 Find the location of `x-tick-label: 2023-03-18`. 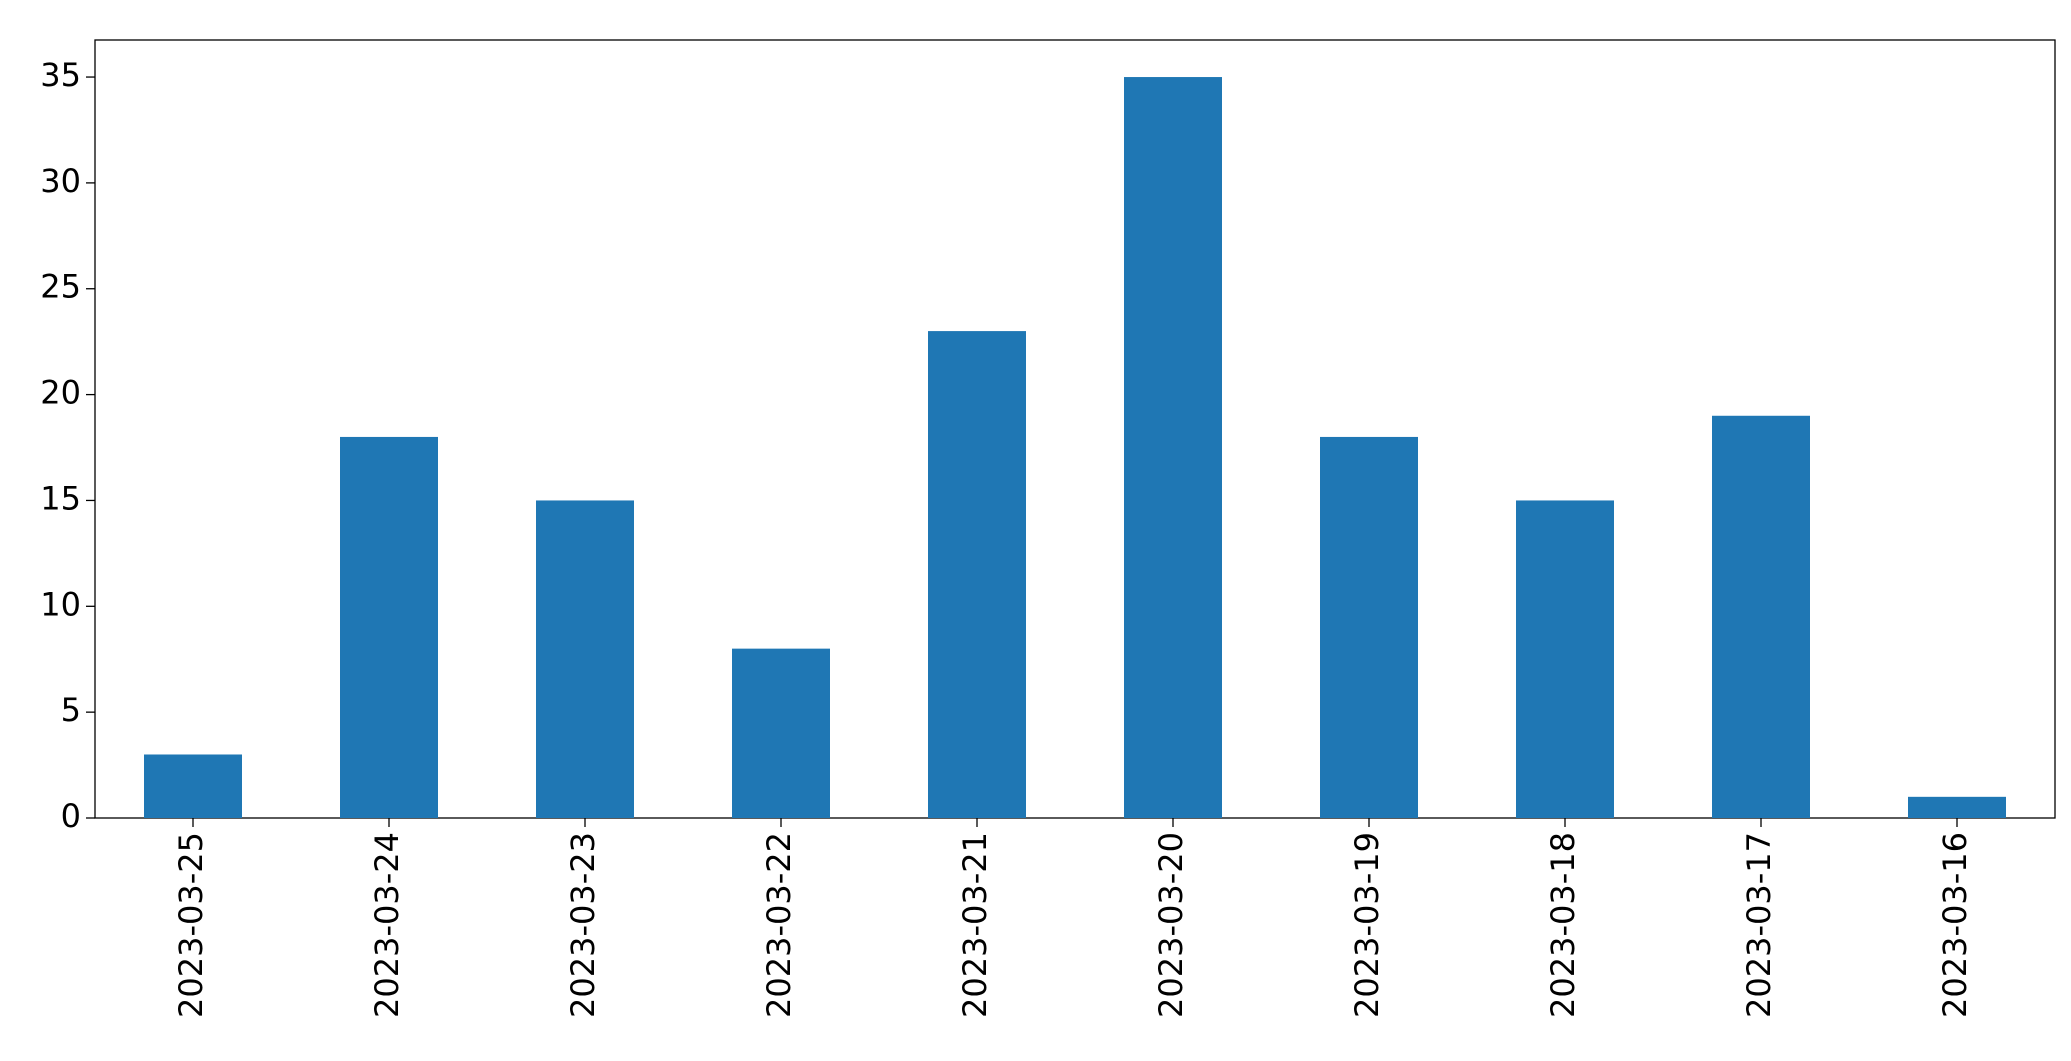

x-tick-label: 2023-03-18 is located at coordinates (1563, 925).